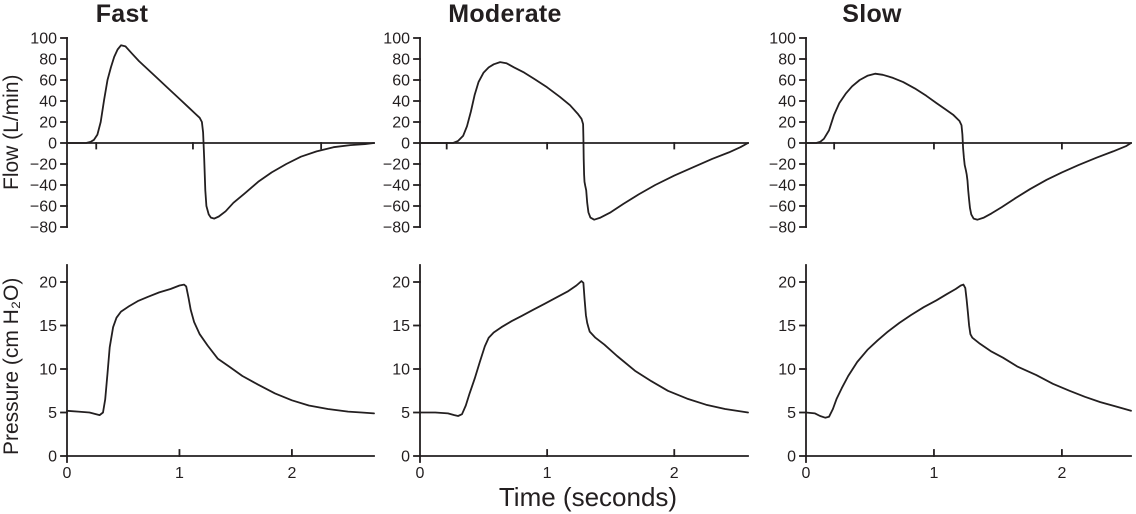 Image resolution: width=1136 pixels, height=514 pixels. I want to click on chart-pressure-moderate: 20 15 10 5 00 1 2, so click(570, 373).